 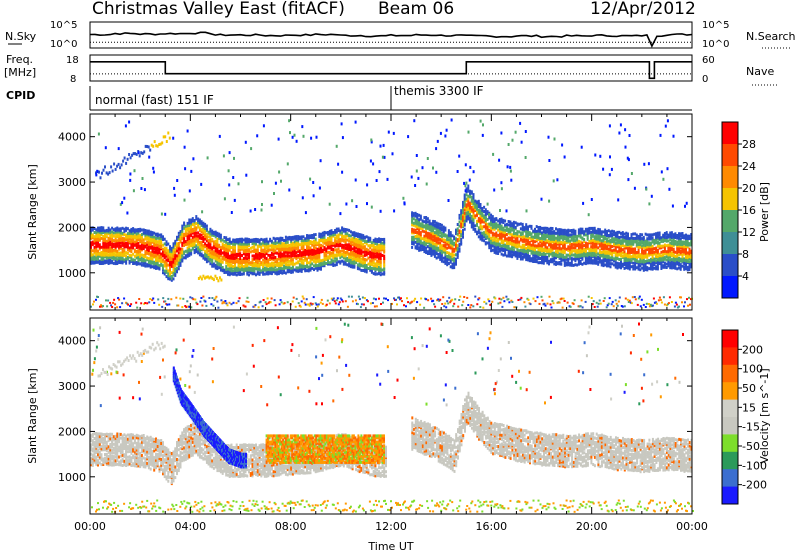 I want to click on frequency-strip: Freq. [MHz] 18 8 60 0 Nave, so click(x=391, y=69).